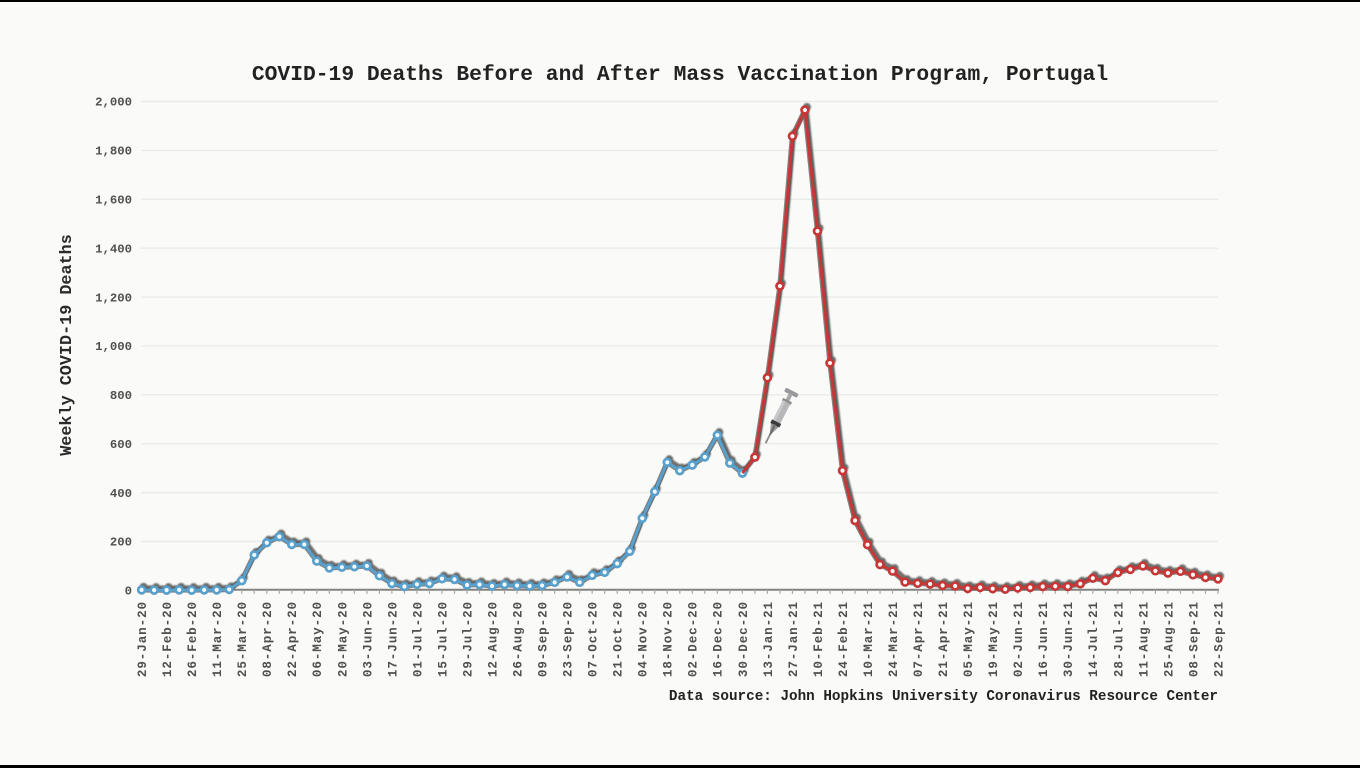  Describe the element at coordinates (844, 639) in the screenshot. I see `svg-text: 24-Feb-21` at that location.